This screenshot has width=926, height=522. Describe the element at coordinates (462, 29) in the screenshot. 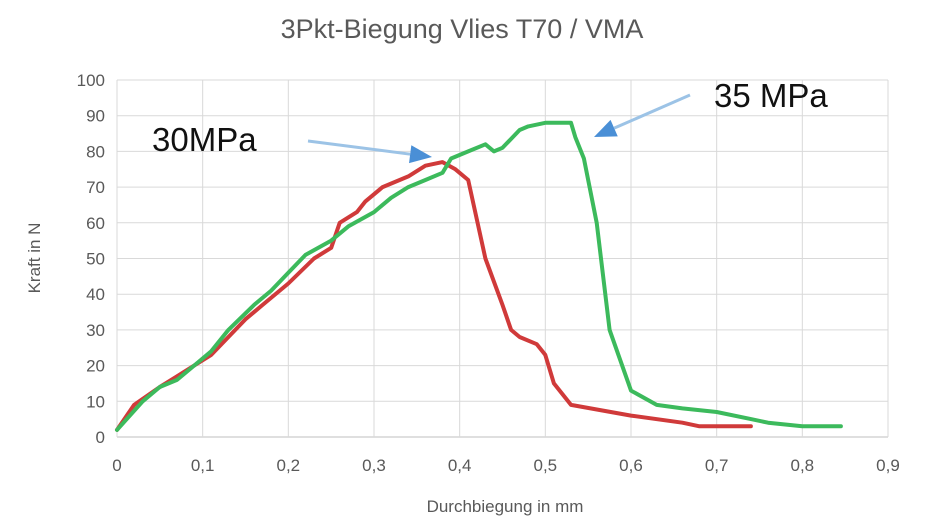

I see `chart-title: 3Pkt-Biegung Vlies T70 / VMA` at that location.